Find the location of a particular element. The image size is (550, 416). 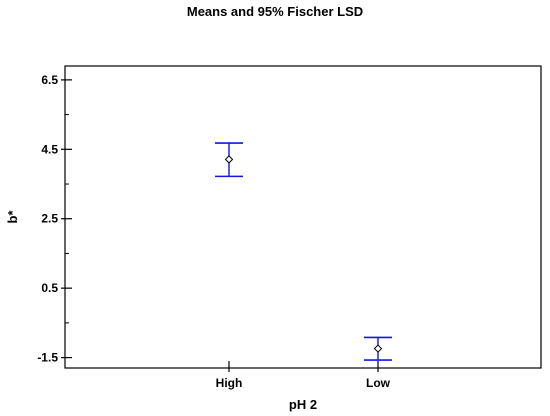

x-tick-label: Low is located at coordinates (378, 383).